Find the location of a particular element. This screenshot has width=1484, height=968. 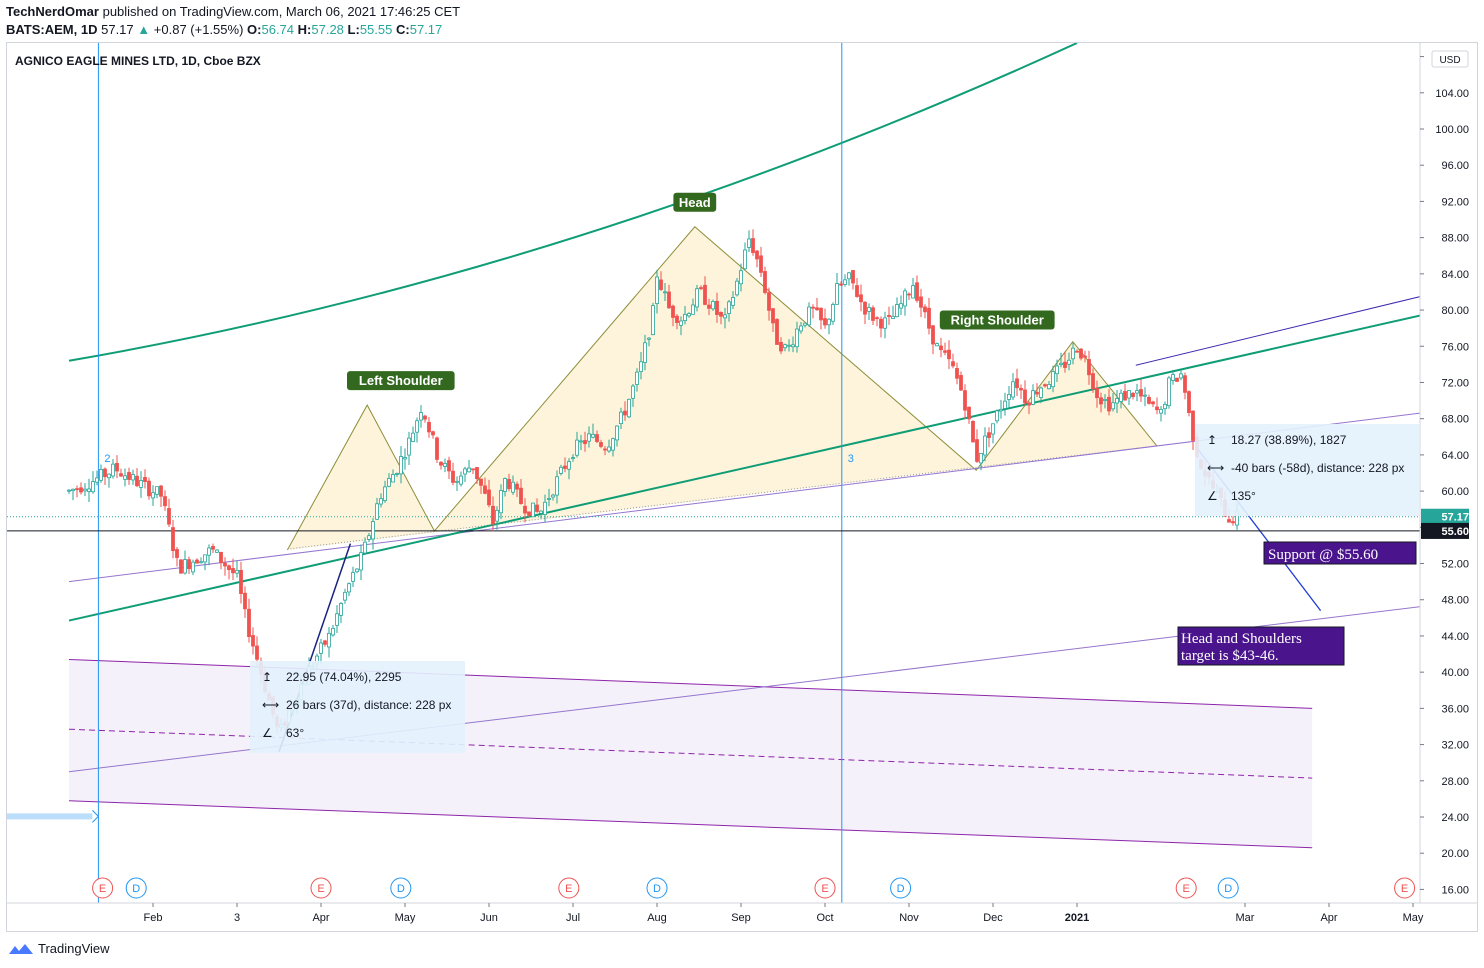

target-callout-bg is located at coordinates (1261, 646).